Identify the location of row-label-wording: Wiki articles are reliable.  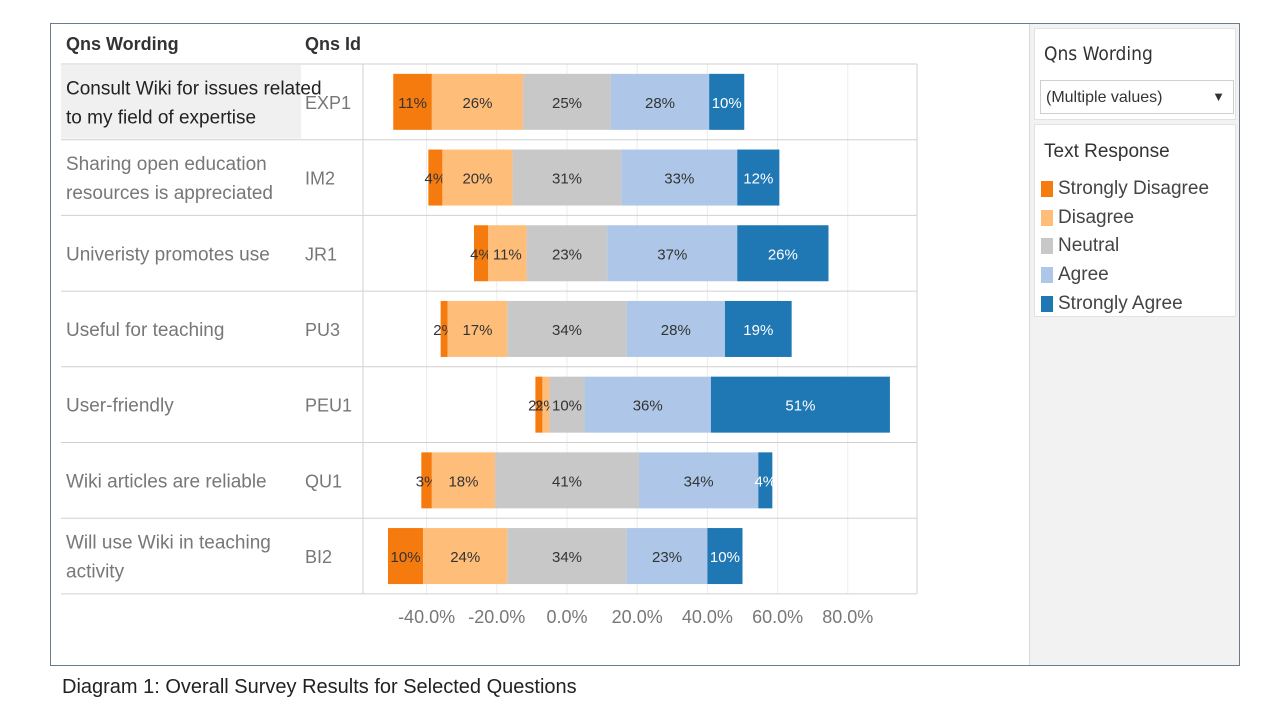
(166, 481).